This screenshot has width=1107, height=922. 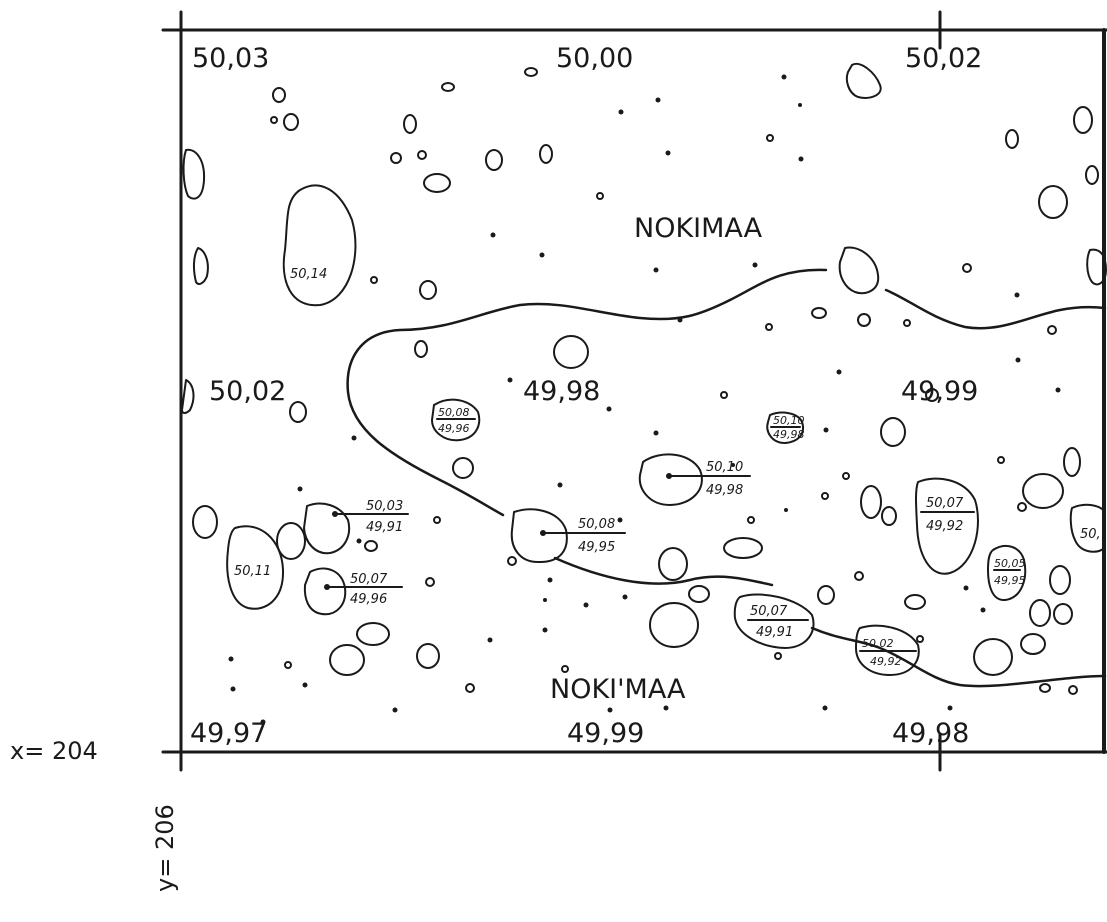 I want to click on spot-height-mid-left: 50,02, so click(x=247, y=391).